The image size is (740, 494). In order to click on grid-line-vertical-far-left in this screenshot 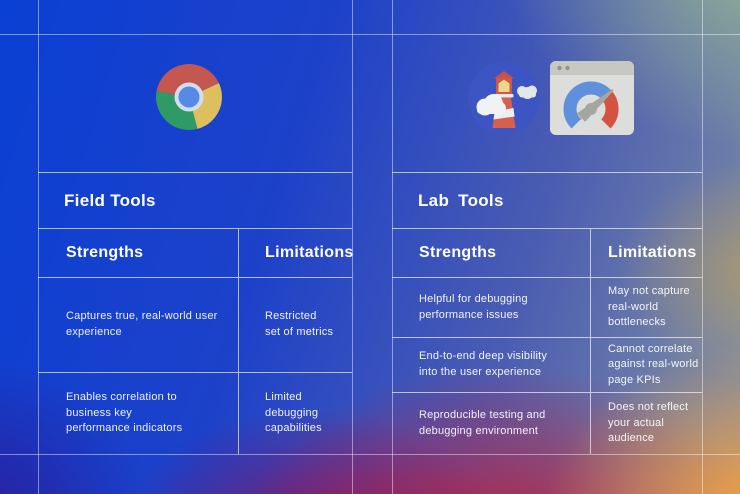, I will do `click(38, 247)`.